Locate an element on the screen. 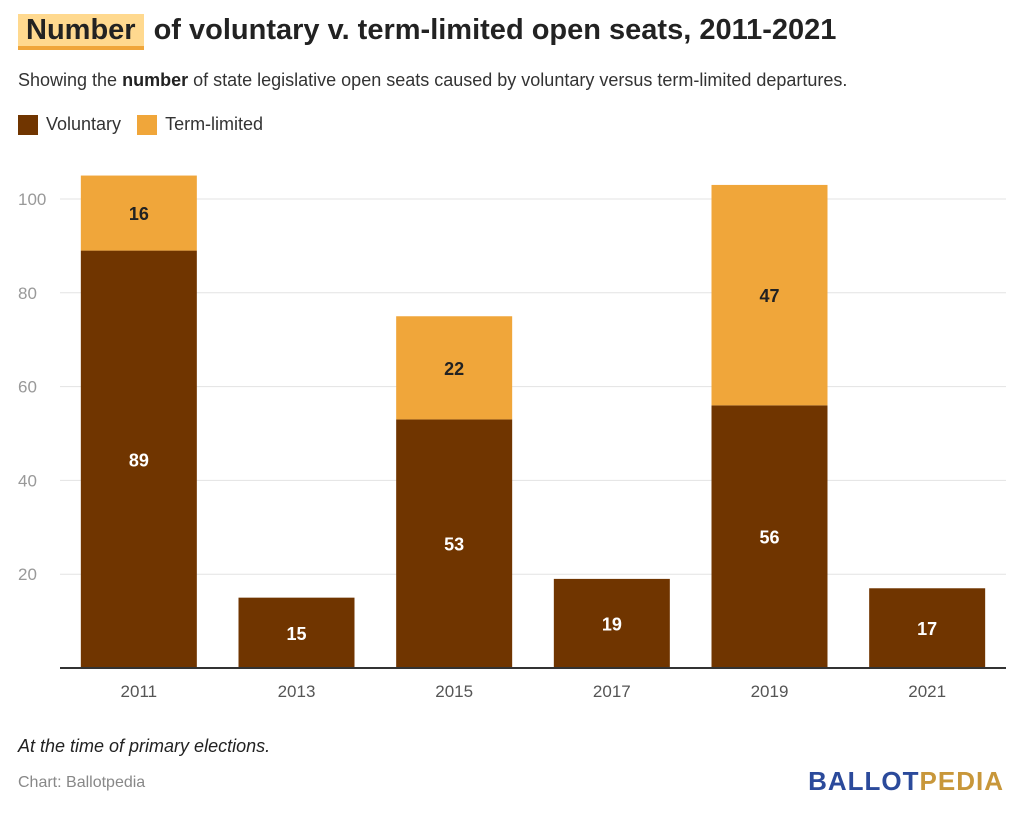 The image size is (1024, 818). y-tick-label: 20 is located at coordinates (27, 574).